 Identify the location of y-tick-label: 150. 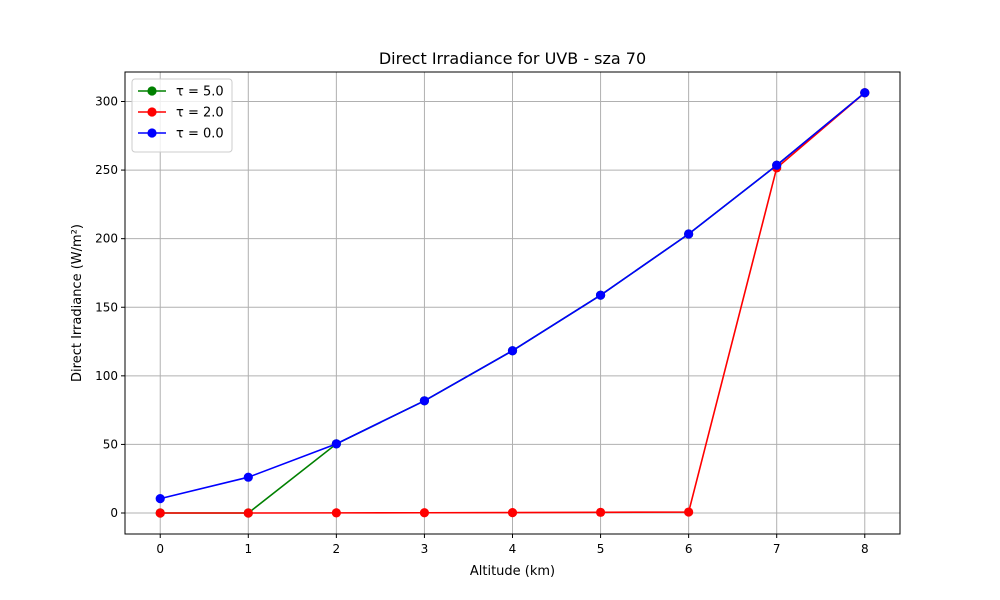
(106, 307).